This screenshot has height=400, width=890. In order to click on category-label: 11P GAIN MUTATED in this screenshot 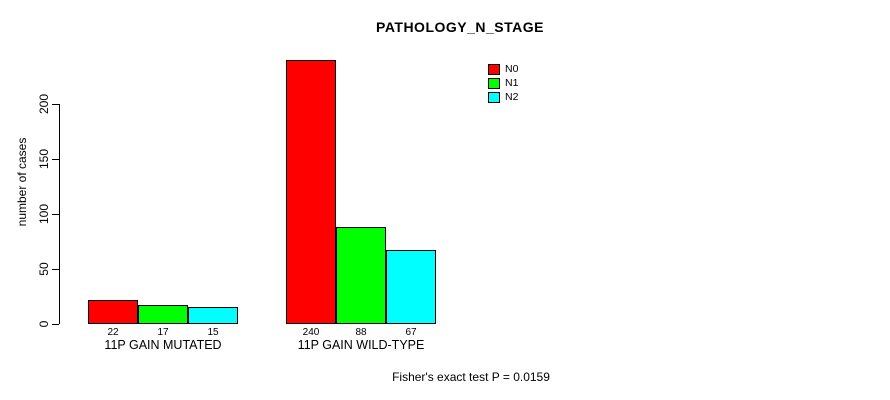, I will do `click(163, 345)`.